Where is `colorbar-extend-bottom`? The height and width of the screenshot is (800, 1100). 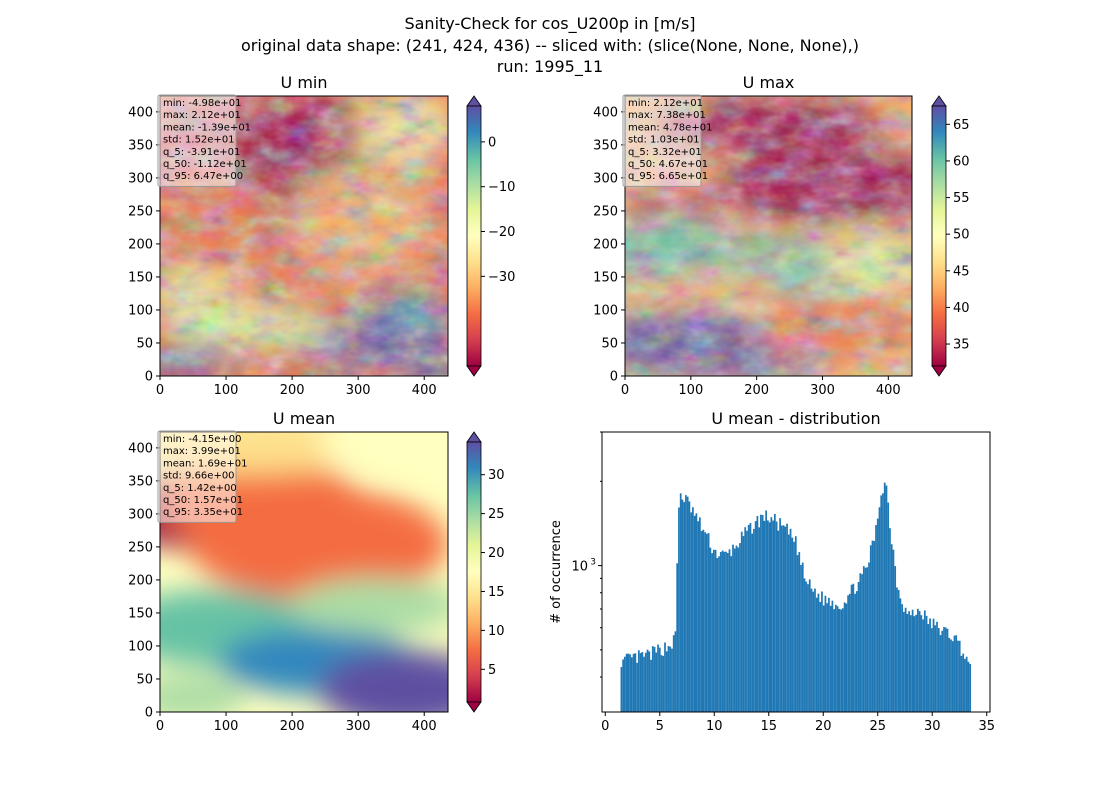
colorbar-extend-bottom is located at coordinates (939, 371).